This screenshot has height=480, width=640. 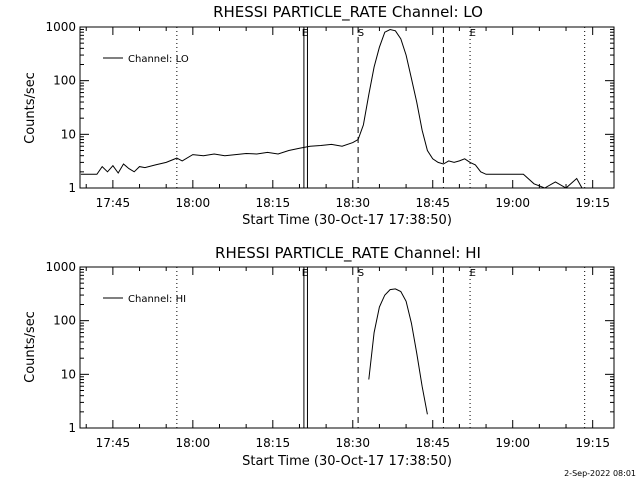 What do you see at coordinates (347, 220) in the screenshot?
I see `x-axis-label-lo: Start Time (30-Oct-17 17:38:50)` at bounding box center [347, 220].